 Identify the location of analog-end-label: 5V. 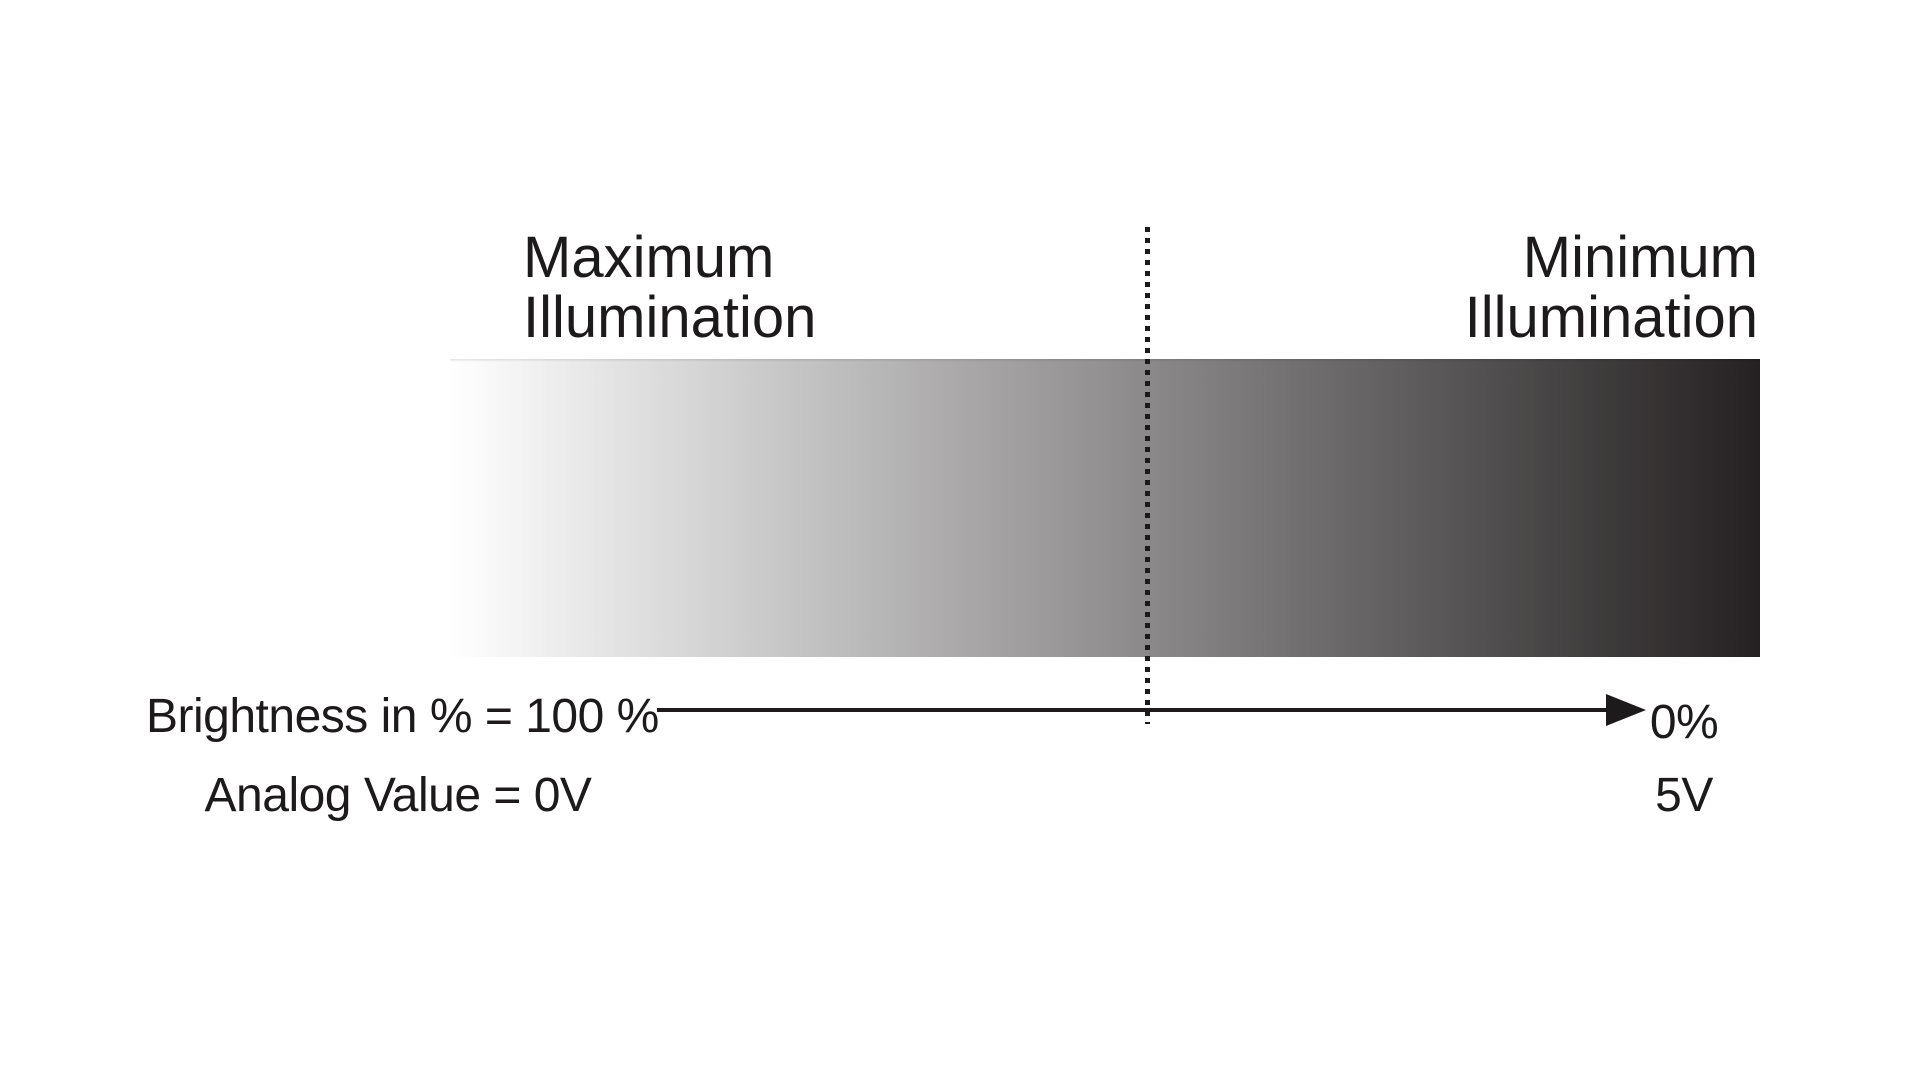
(1684, 795).